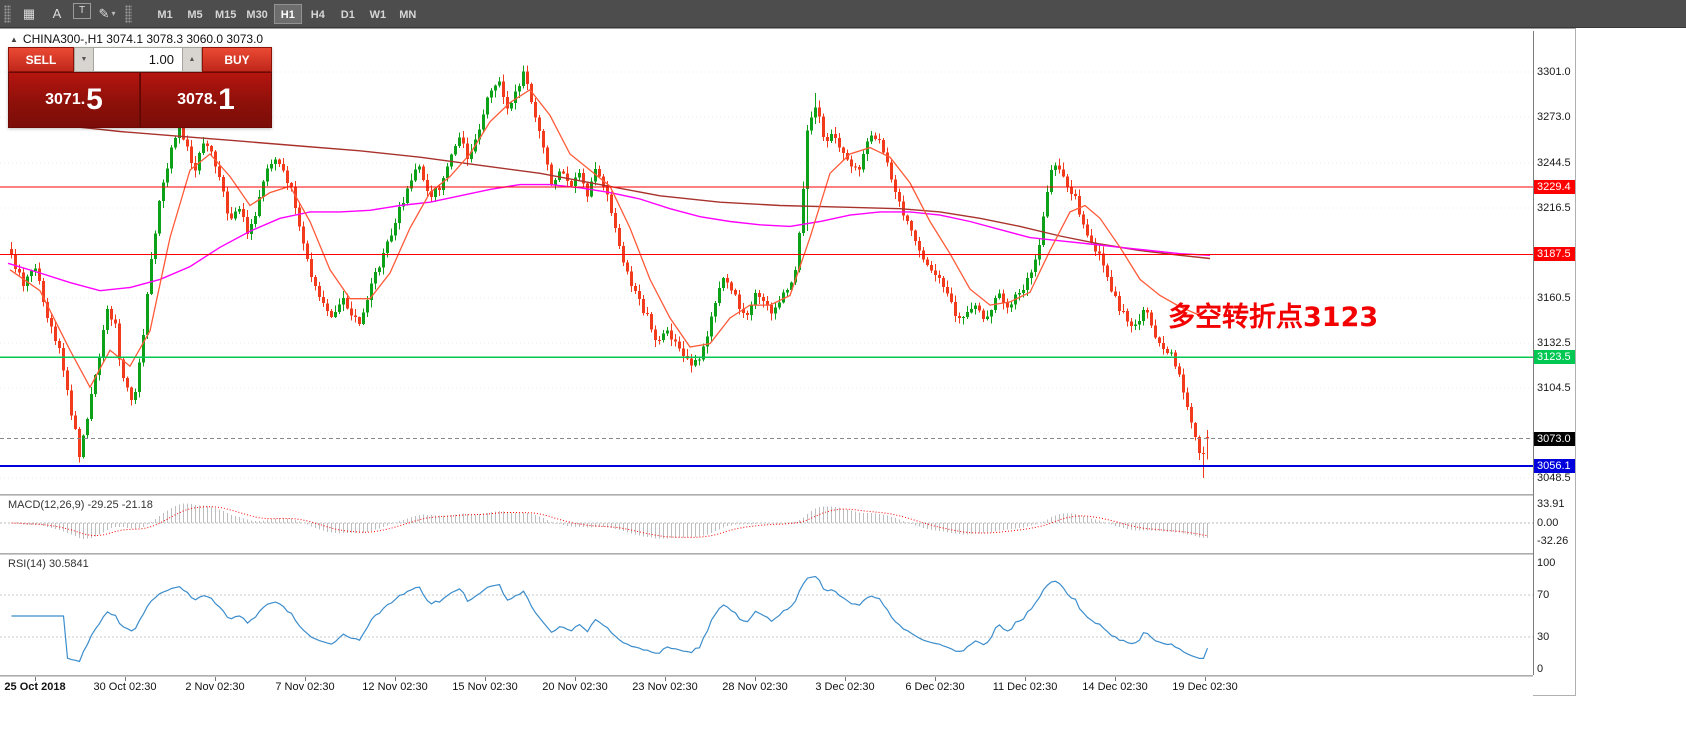 The height and width of the screenshot is (748, 1686). I want to click on time-axis-label: 7 Nov 02:30, so click(305, 687).